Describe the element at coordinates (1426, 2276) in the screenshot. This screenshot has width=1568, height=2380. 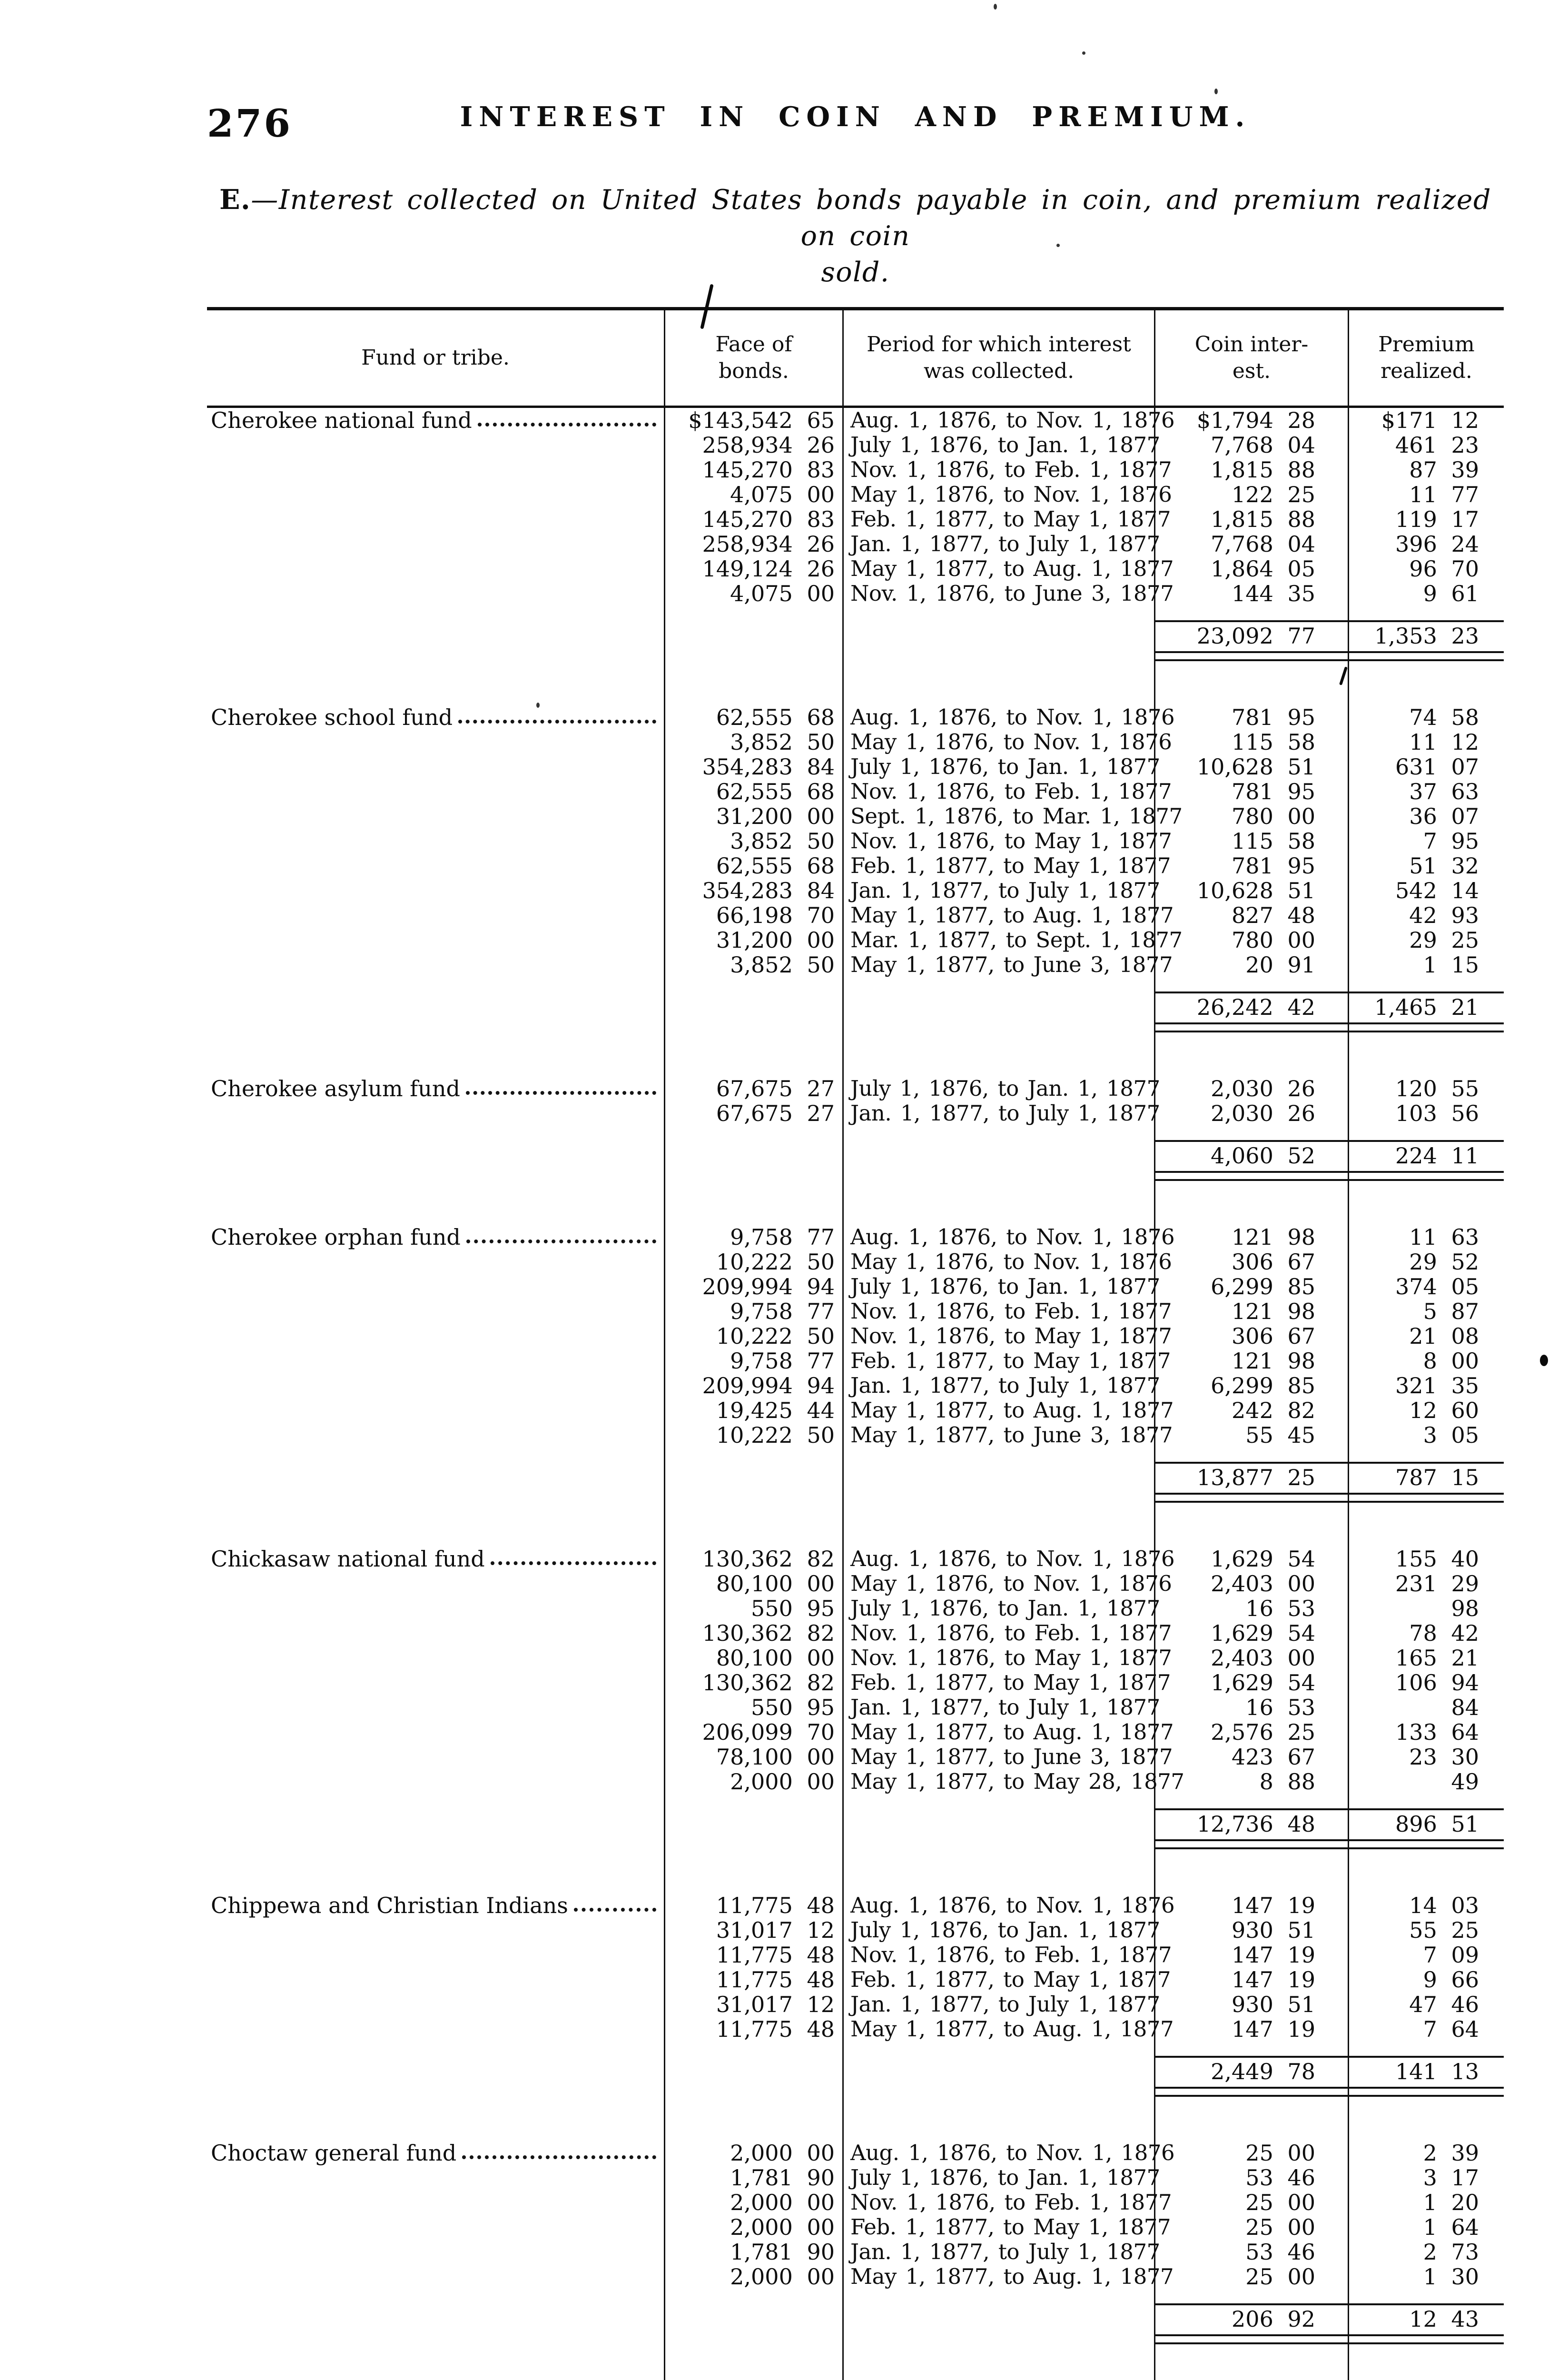
I see `premium-realized: 1 30` at that location.